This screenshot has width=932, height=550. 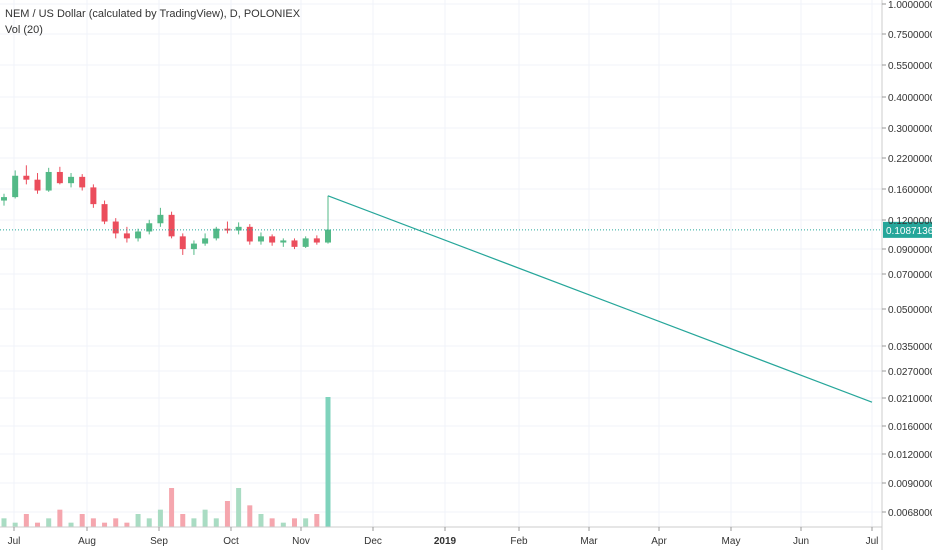 I want to click on price-tick-label: 0.01600000, so click(x=910, y=427).